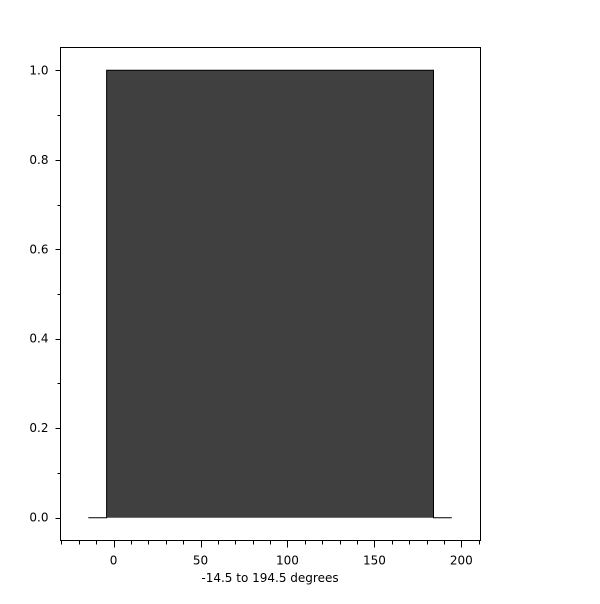  I want to click on x-tick-label: 0, so click(114, 561).